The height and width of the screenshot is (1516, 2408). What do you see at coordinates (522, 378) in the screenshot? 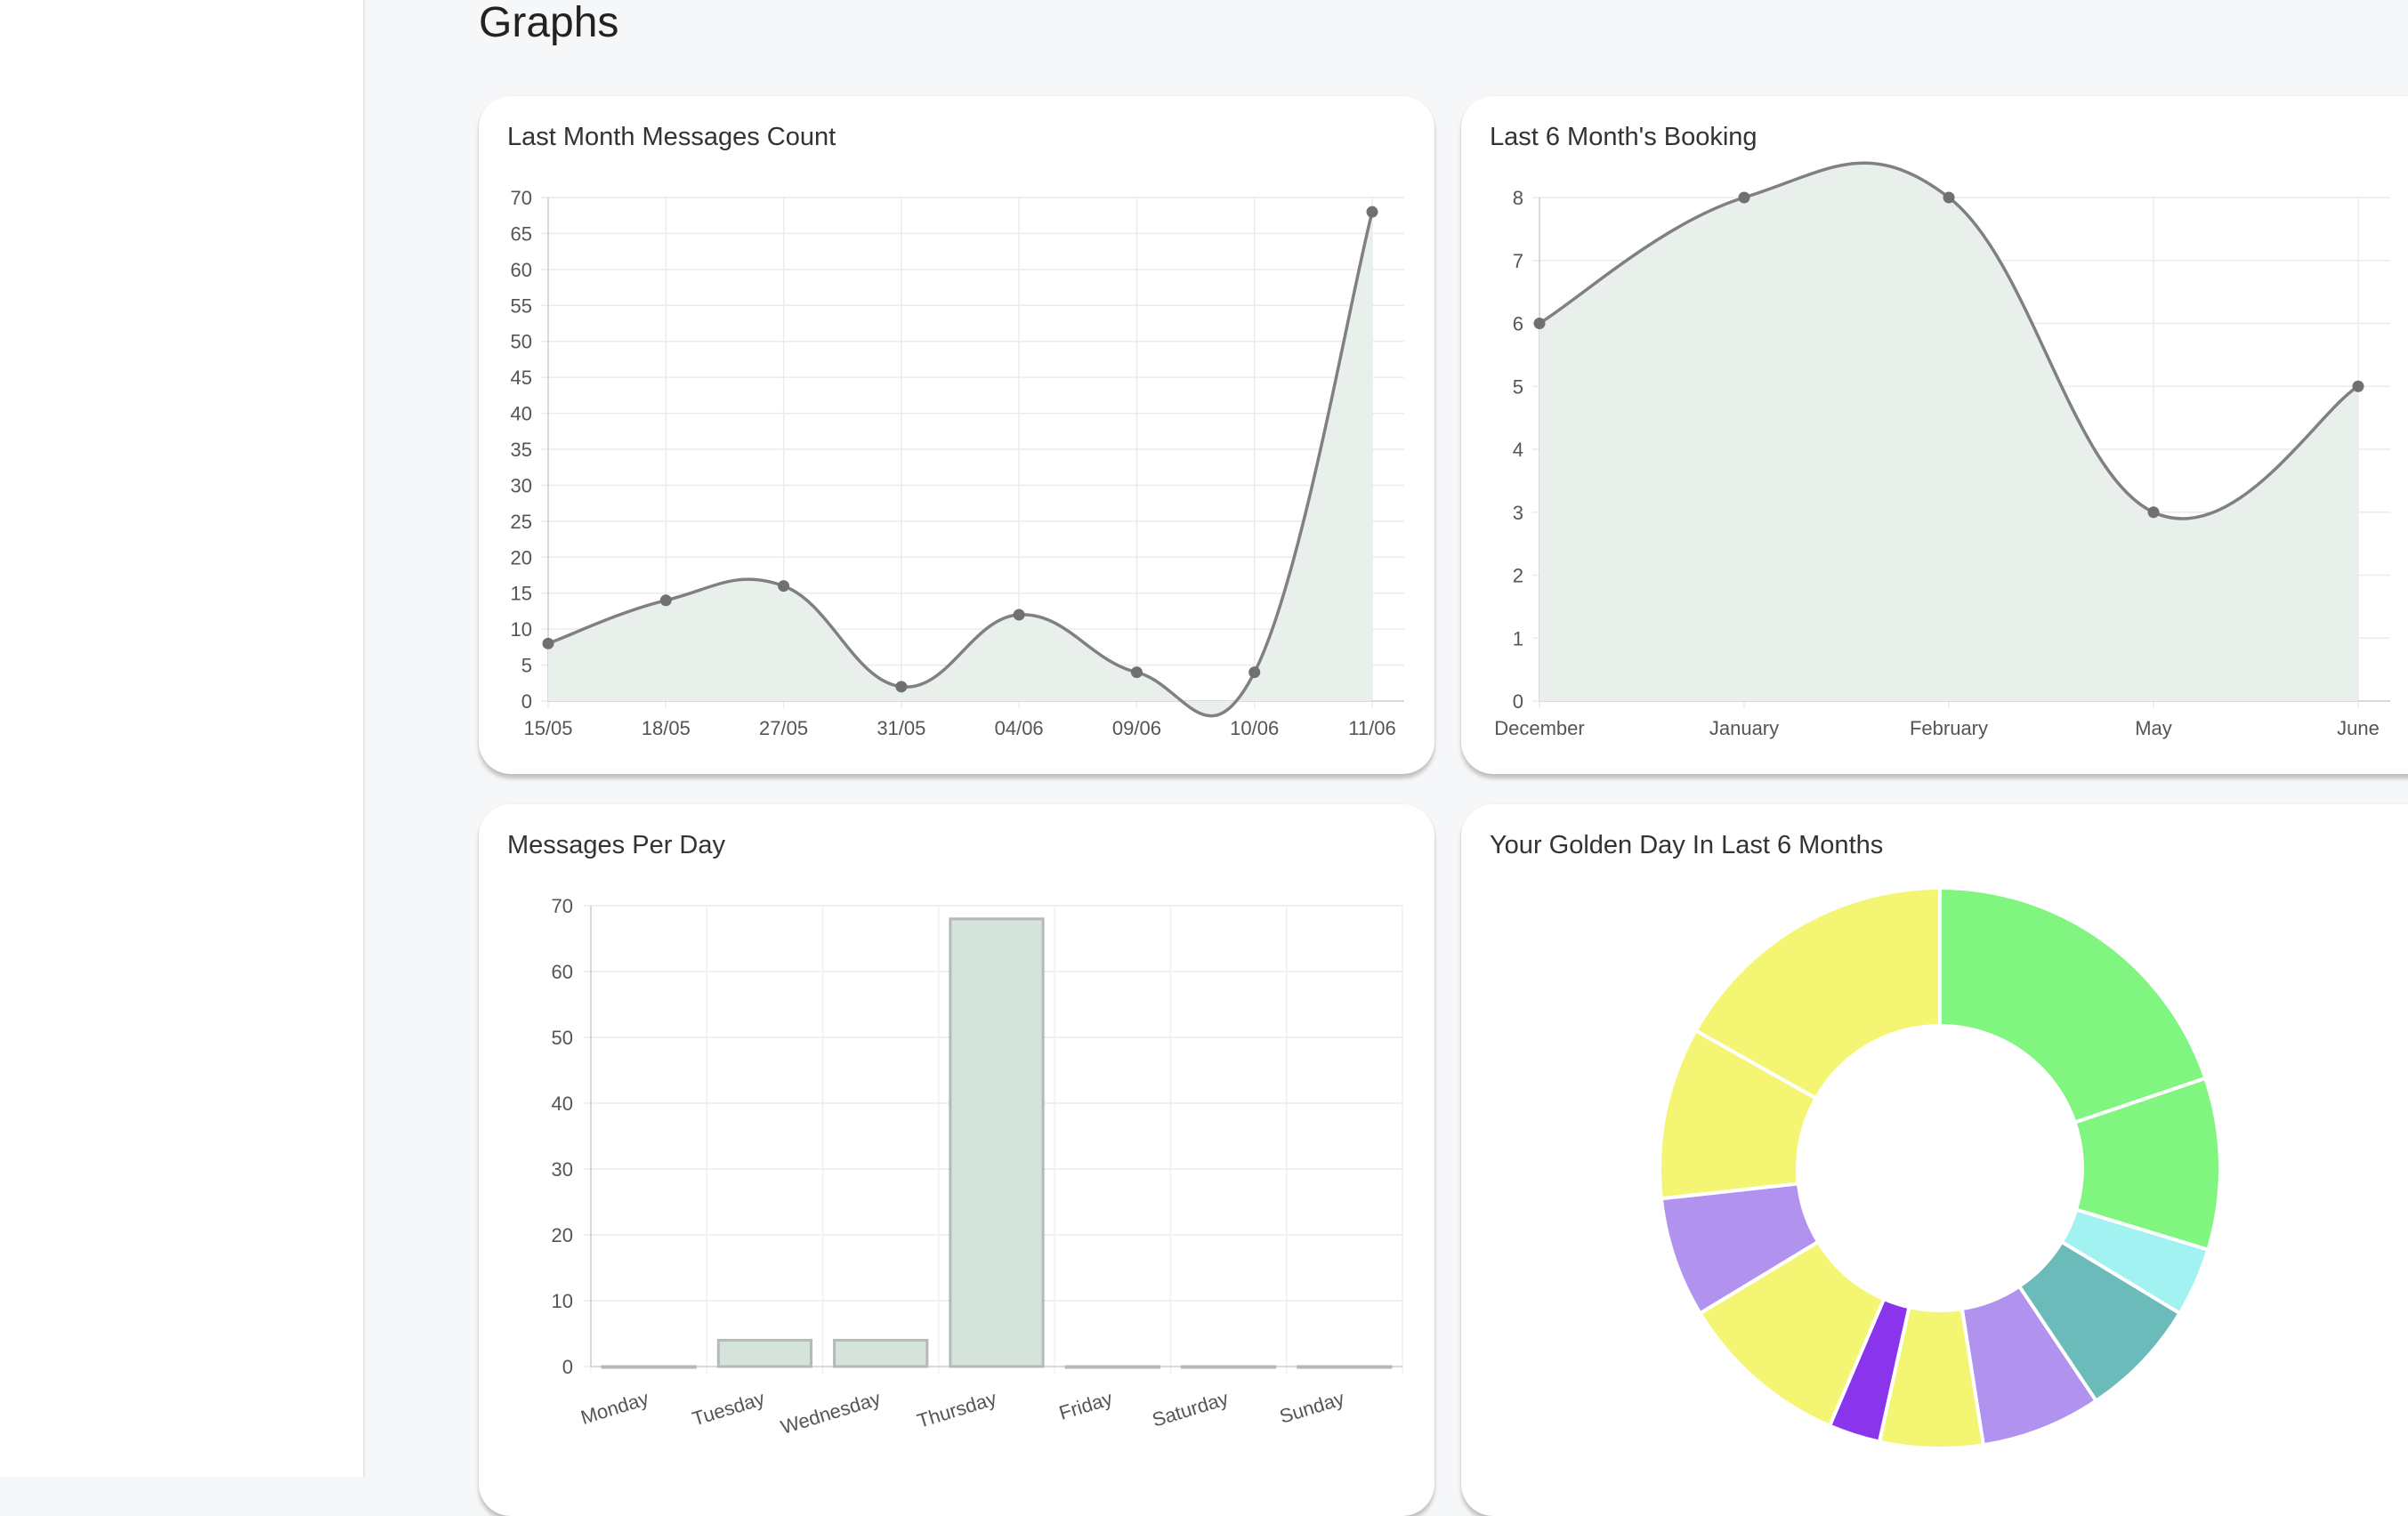
I see `y-tick-label: 45` at bounding box center [522, 378].